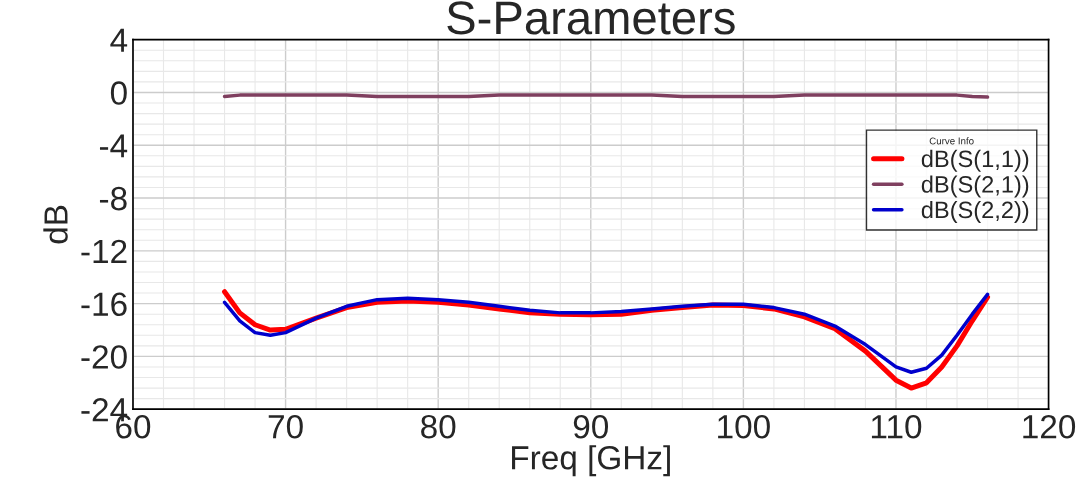 The height and width of the screenshot is (496, 1090). I want to click on line-series, so click(606, 333).